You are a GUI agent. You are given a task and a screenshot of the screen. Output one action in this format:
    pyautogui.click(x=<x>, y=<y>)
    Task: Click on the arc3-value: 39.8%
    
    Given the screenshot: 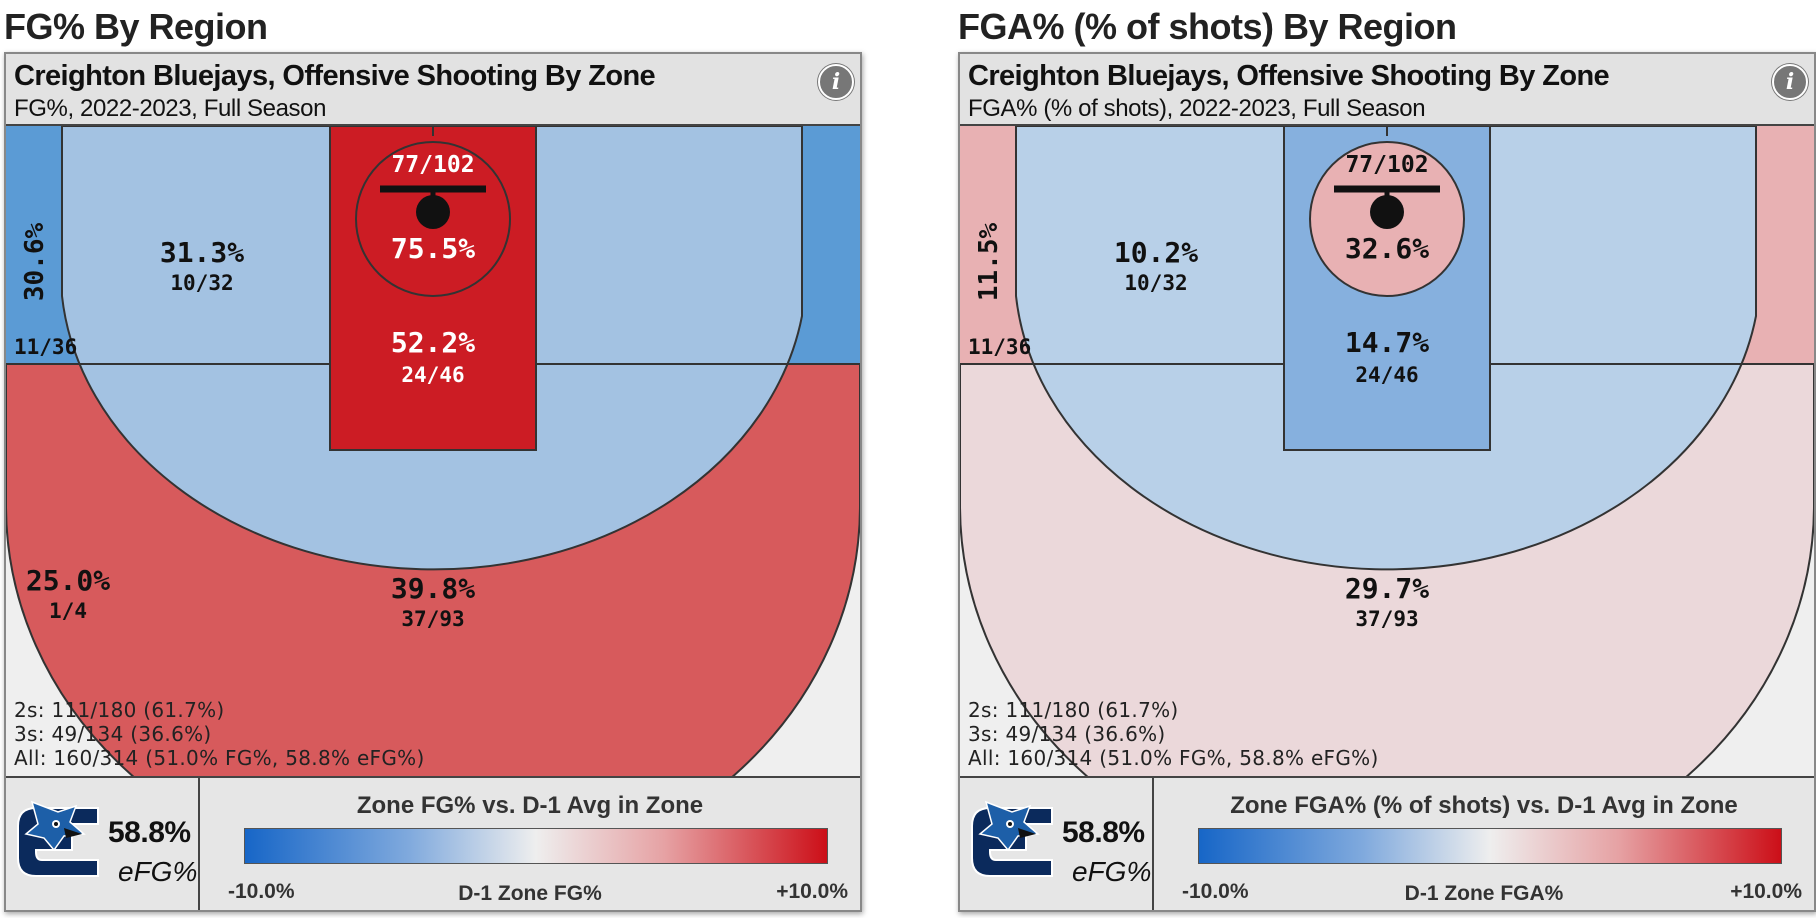 What is the action you would take?
    pyautogui.click(x=433, y=588)
    